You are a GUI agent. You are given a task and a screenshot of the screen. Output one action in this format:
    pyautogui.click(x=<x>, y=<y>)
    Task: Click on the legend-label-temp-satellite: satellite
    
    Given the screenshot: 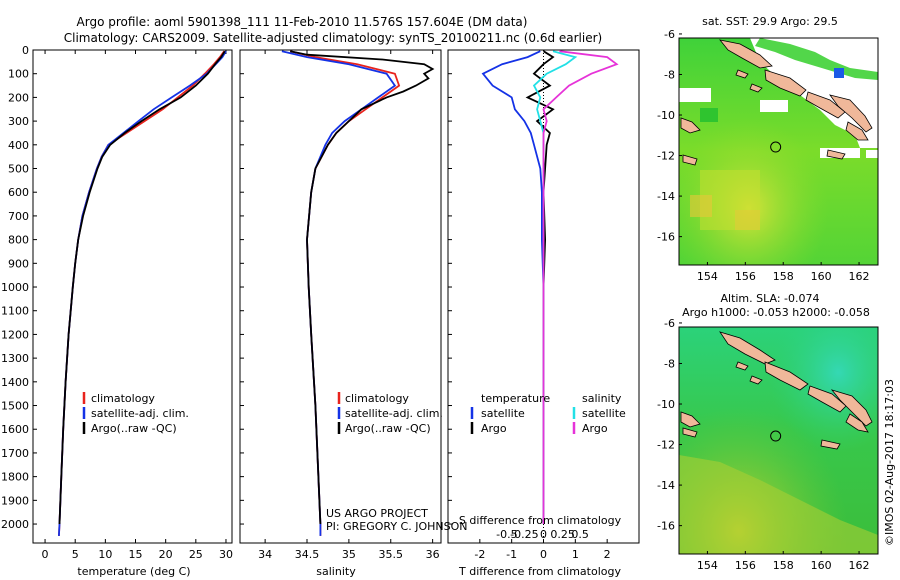 What is the action you would take?
    pyautogui.click(x=503, y=413)
    